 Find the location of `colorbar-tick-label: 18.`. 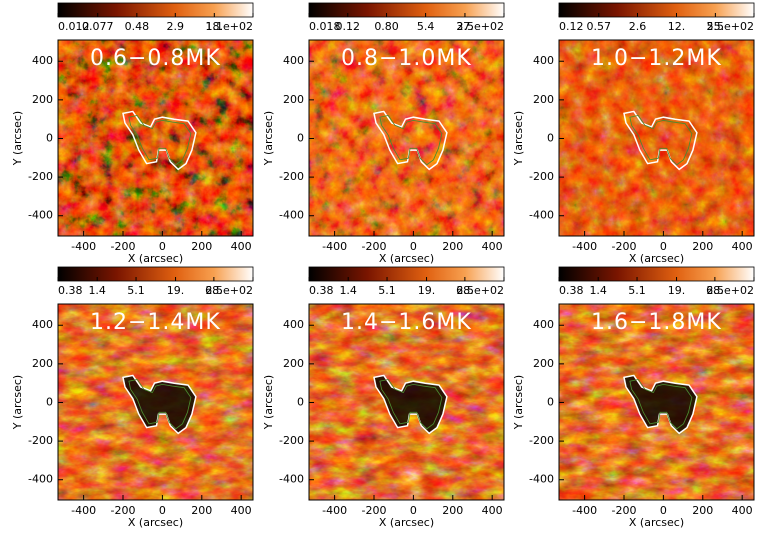

colorbar-tick-label: 18. is located at coordinates (215, 26).